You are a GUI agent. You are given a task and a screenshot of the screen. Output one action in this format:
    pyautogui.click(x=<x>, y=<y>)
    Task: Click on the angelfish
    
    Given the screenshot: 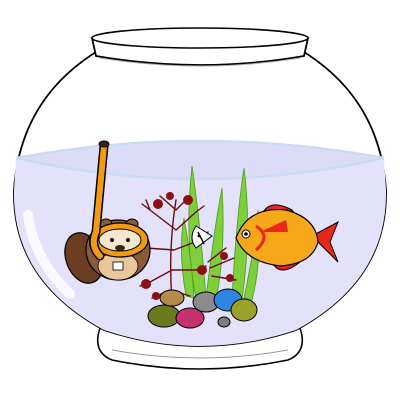 What is the action you would take?
    pyautogui.click(x=202, y=237)
    